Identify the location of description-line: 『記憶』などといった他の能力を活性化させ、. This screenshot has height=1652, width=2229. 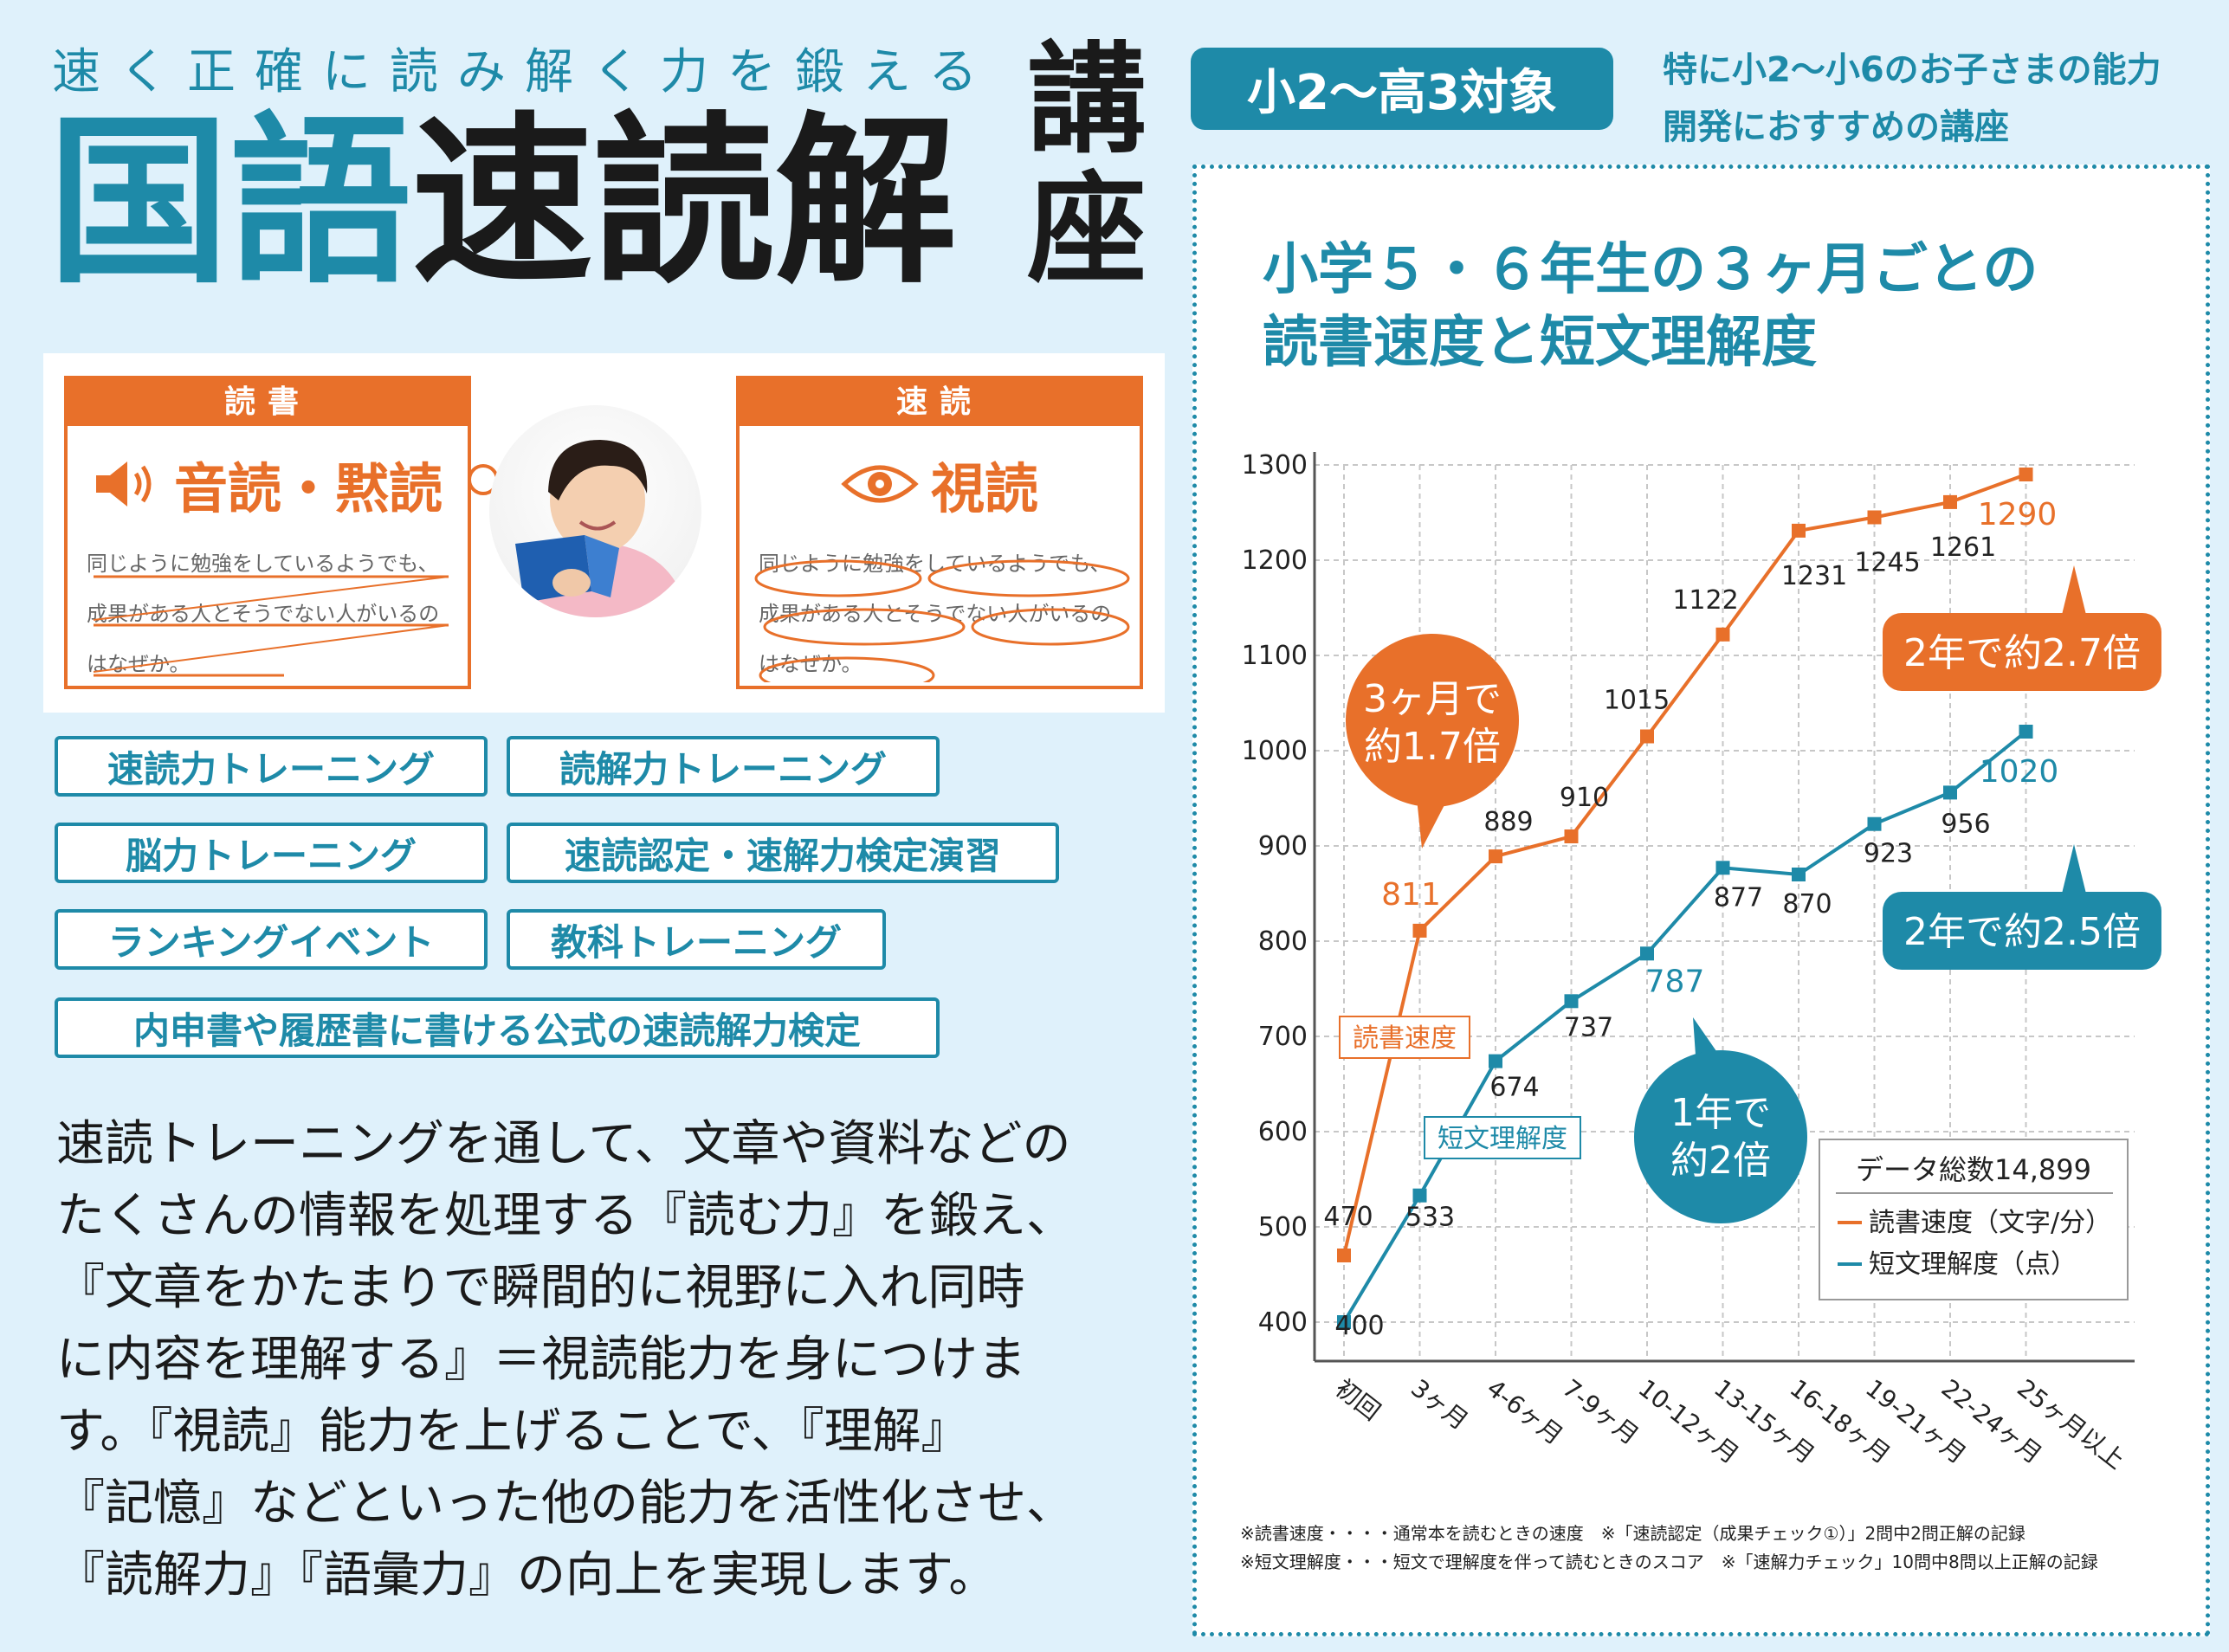
(565, 1503).